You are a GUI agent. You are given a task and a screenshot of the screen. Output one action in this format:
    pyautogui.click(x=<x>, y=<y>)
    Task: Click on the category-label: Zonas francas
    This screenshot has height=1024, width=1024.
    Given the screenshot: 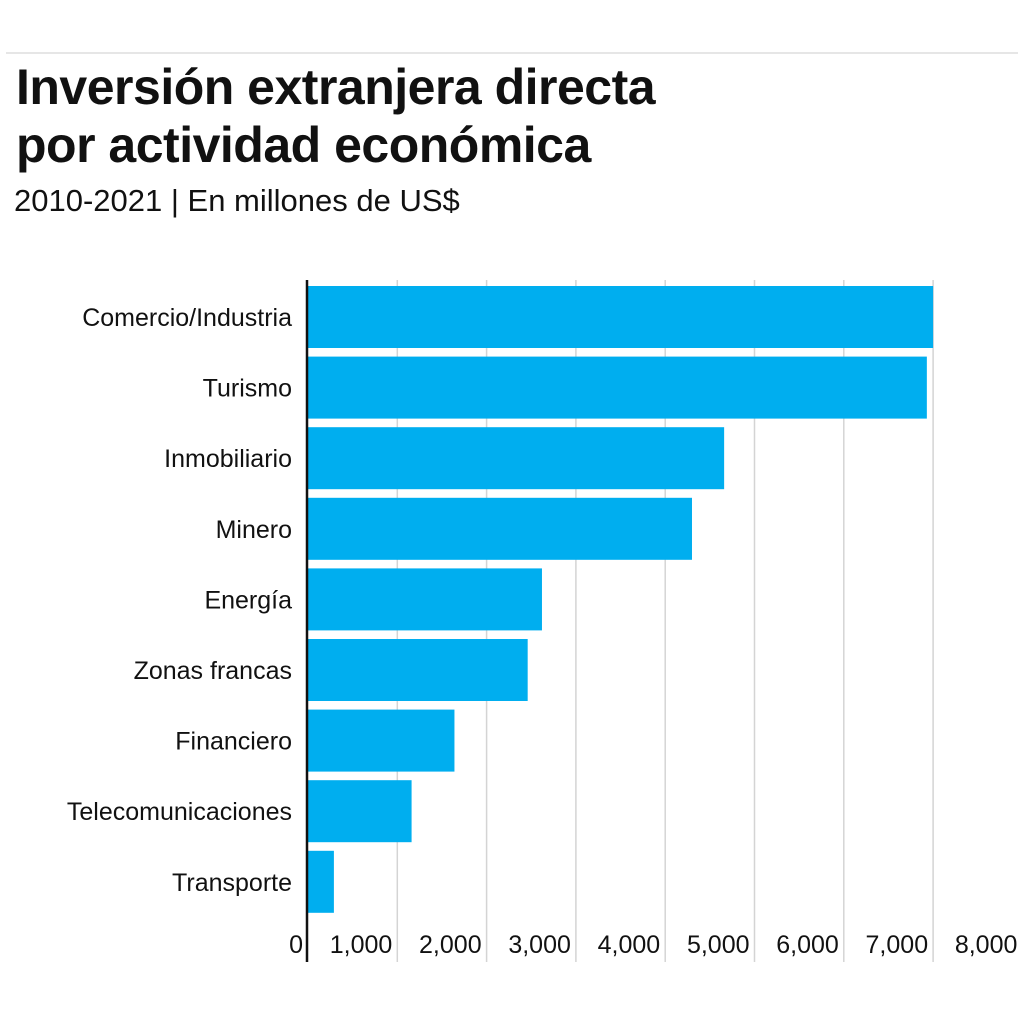 What is the action you would take?
    pyautogui.click(x=213, y=671)
    